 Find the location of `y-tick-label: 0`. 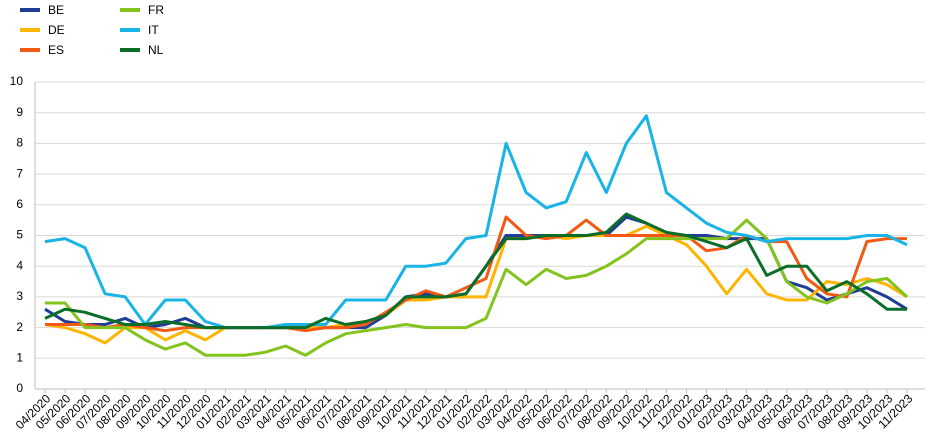

y-tick-label: 0 is located at coordinates (19, 388).